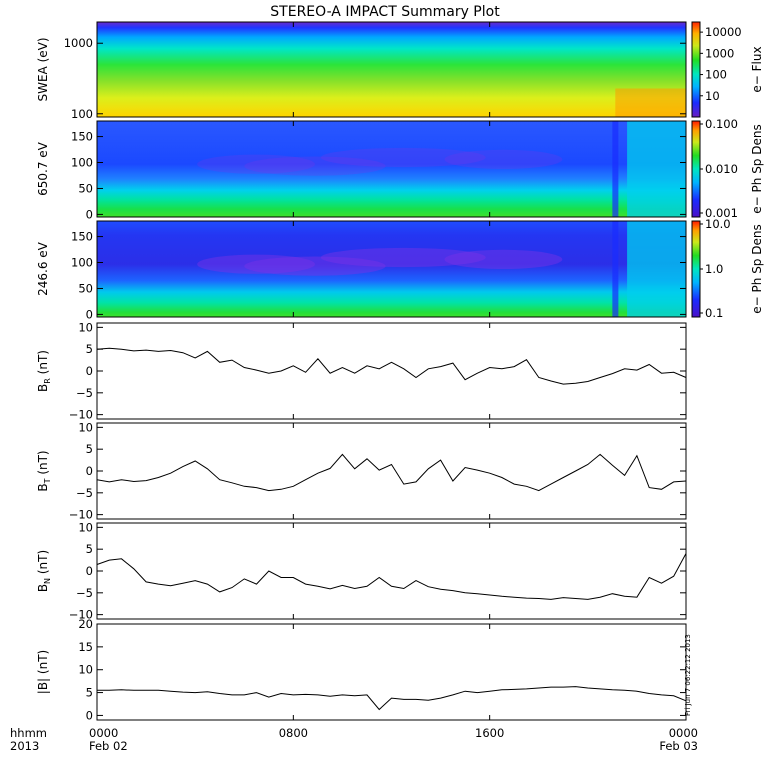  Describe the element at coordinates (712, 96) in the screenshot. I see `colorbar-tick-label: 10` at that location.